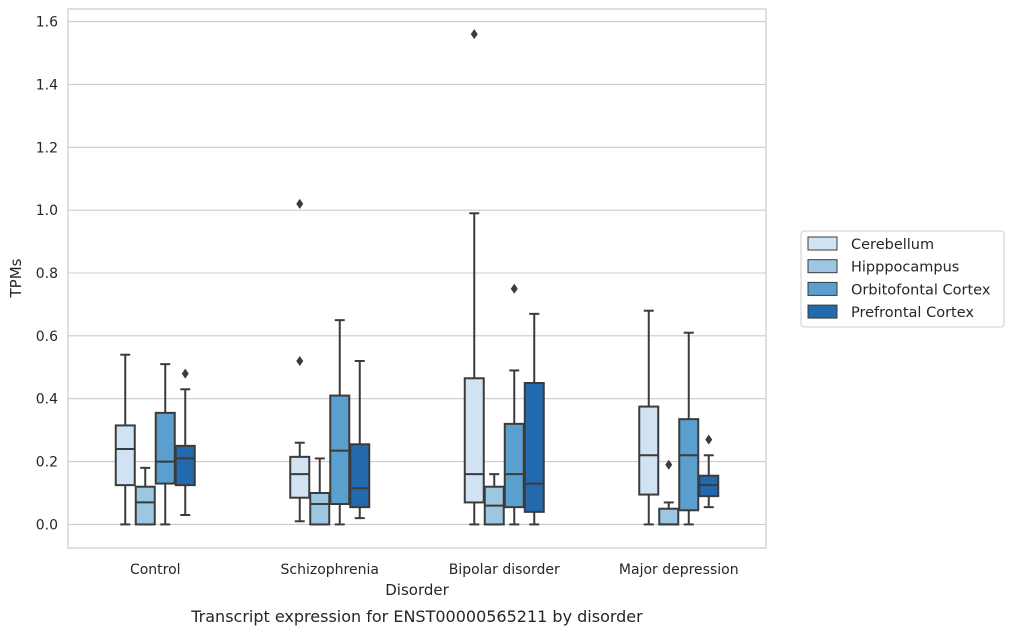  I want to click on y-tick-label: 0.0, so click(47, 525).